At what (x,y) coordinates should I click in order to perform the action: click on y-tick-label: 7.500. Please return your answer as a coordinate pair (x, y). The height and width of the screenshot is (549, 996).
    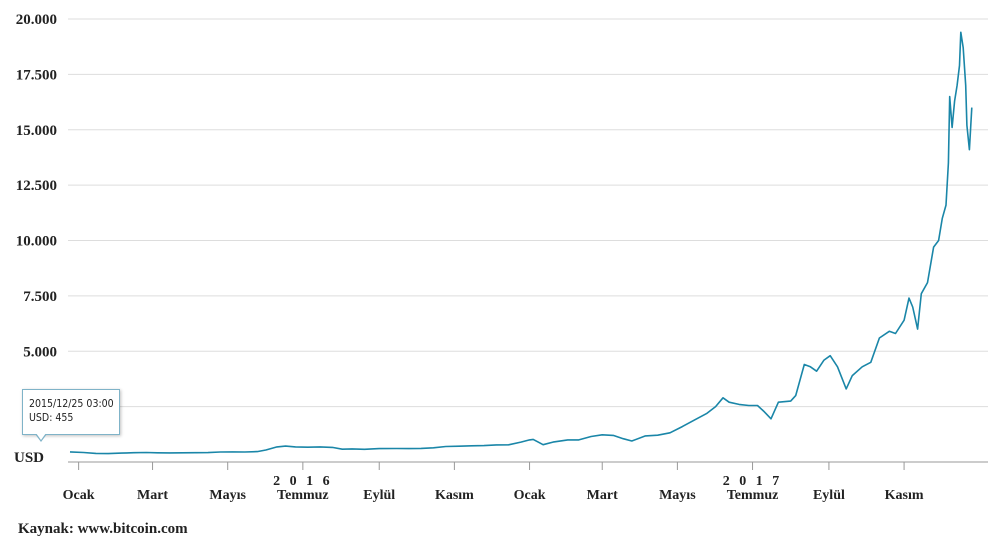
    Looking at the image, I should click on (40, 297).